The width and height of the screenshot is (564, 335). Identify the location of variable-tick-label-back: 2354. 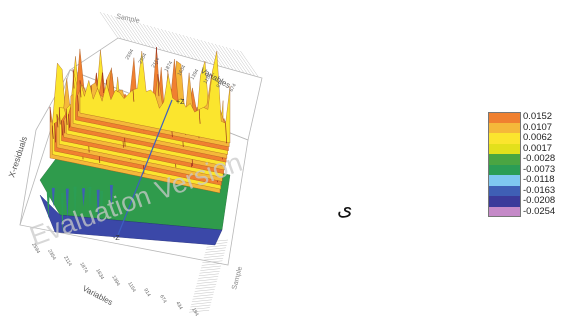
(143, 58).